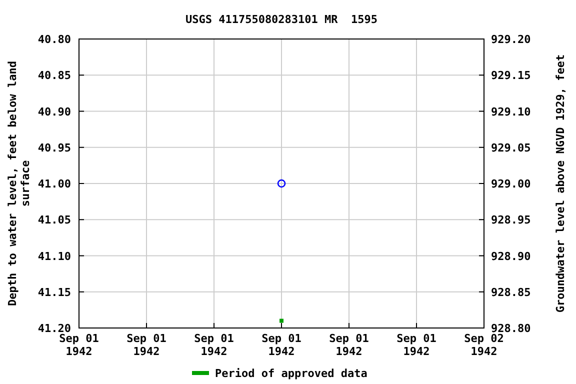  What do you see at coordinates (511, 256) in the screenshot?
I see `y2-tick-label: 928.90` at bounding box center [511, 256].